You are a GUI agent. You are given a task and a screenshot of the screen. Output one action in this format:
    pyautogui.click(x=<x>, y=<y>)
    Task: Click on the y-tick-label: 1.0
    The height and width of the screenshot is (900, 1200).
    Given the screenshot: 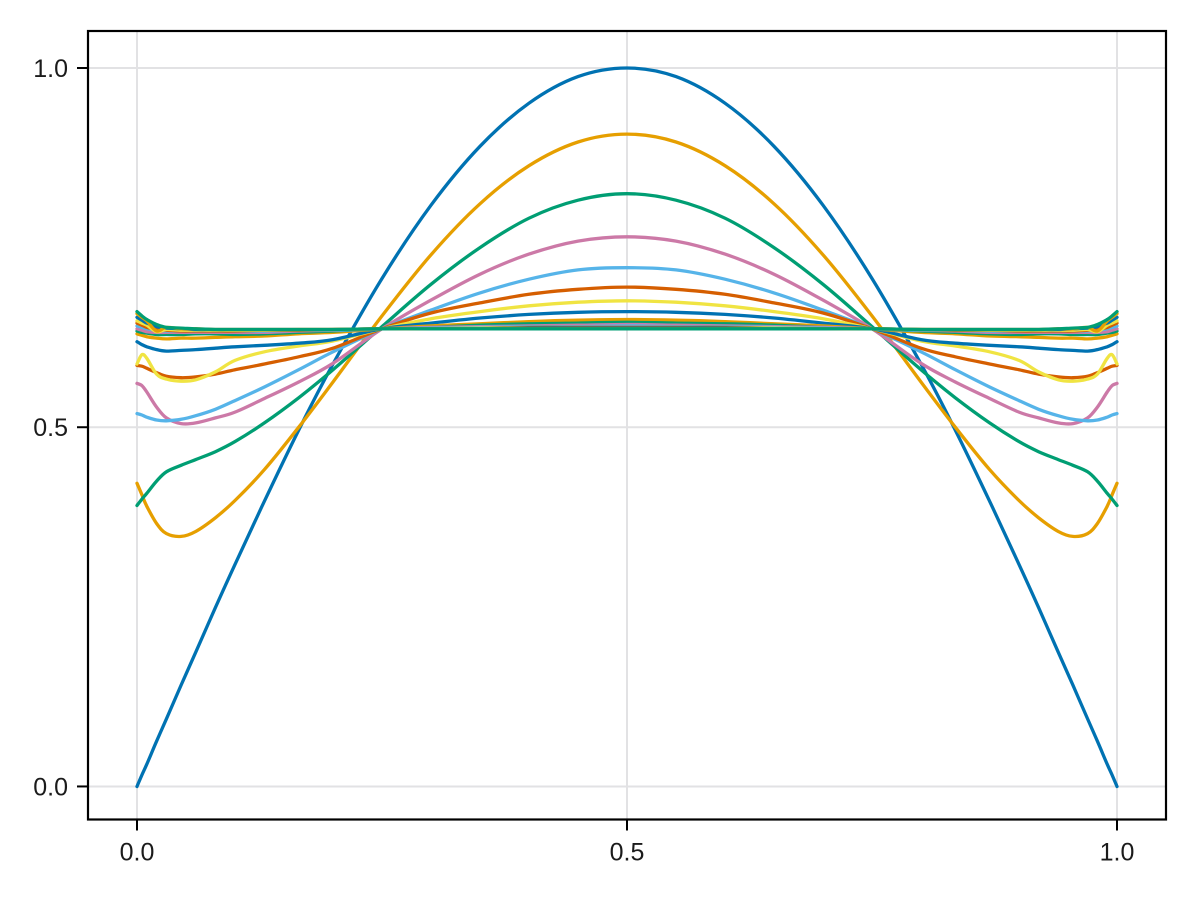 What is the action you would take?
    pyautogui.click(x=50, y=69)
    